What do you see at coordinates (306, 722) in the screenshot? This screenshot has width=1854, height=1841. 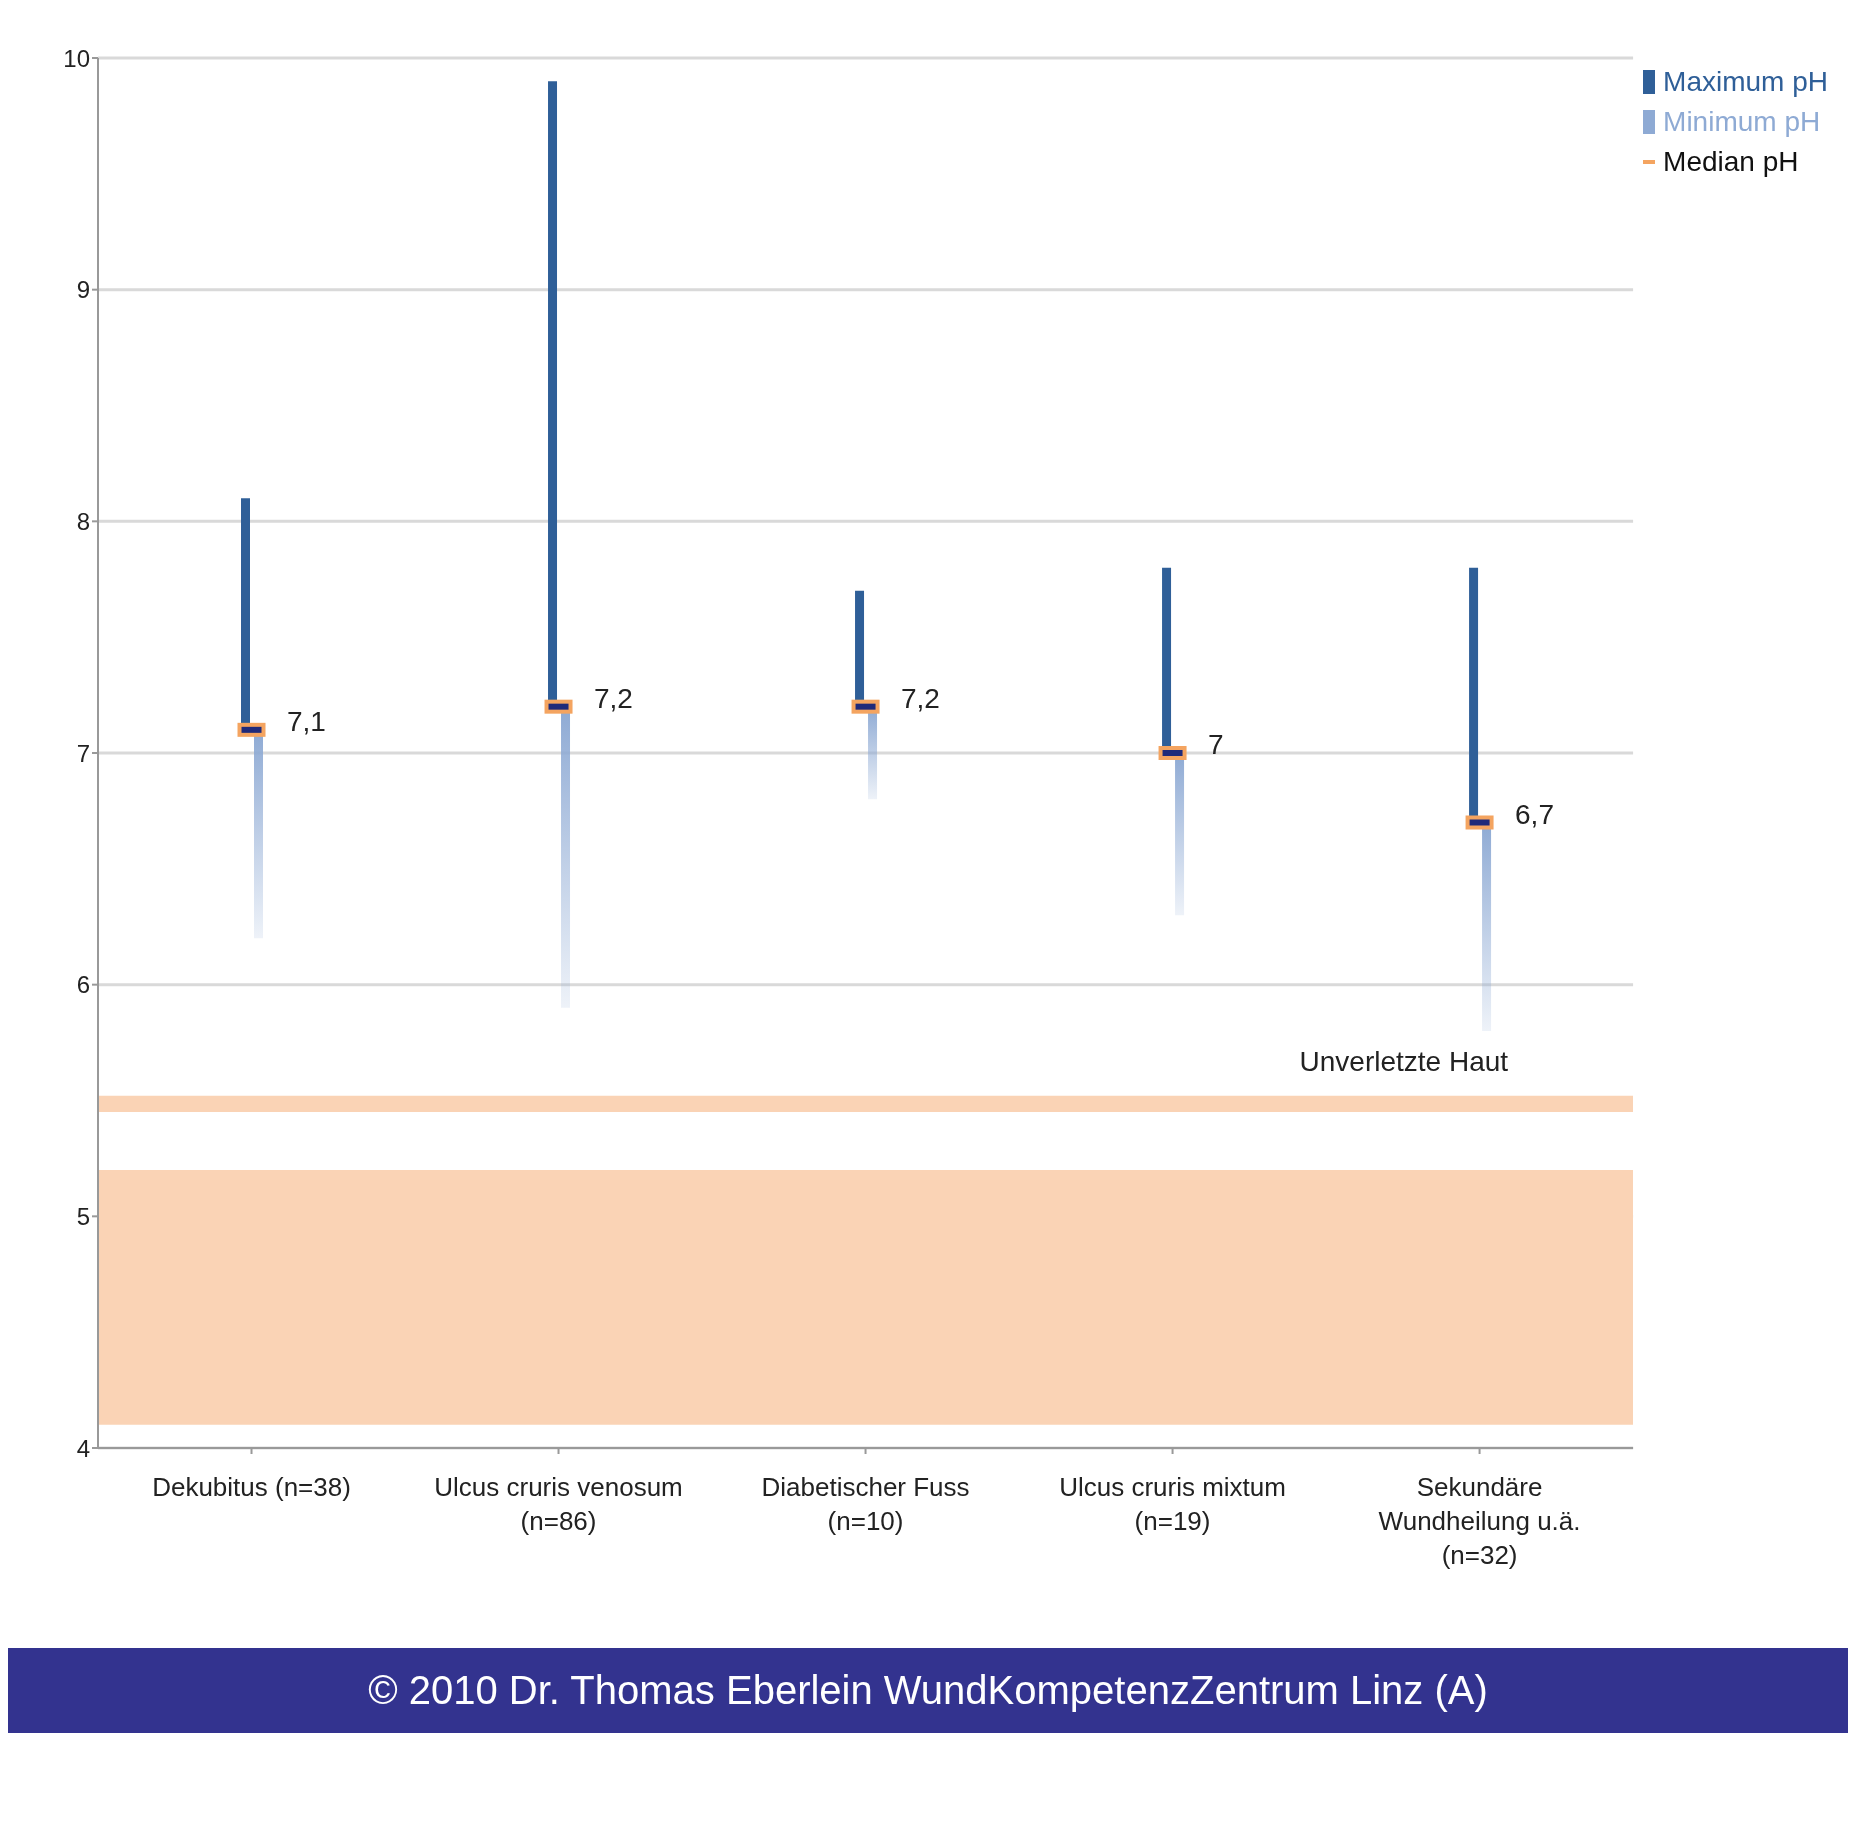 I see `data-label: 7,1` at bounding box center [306, 722].